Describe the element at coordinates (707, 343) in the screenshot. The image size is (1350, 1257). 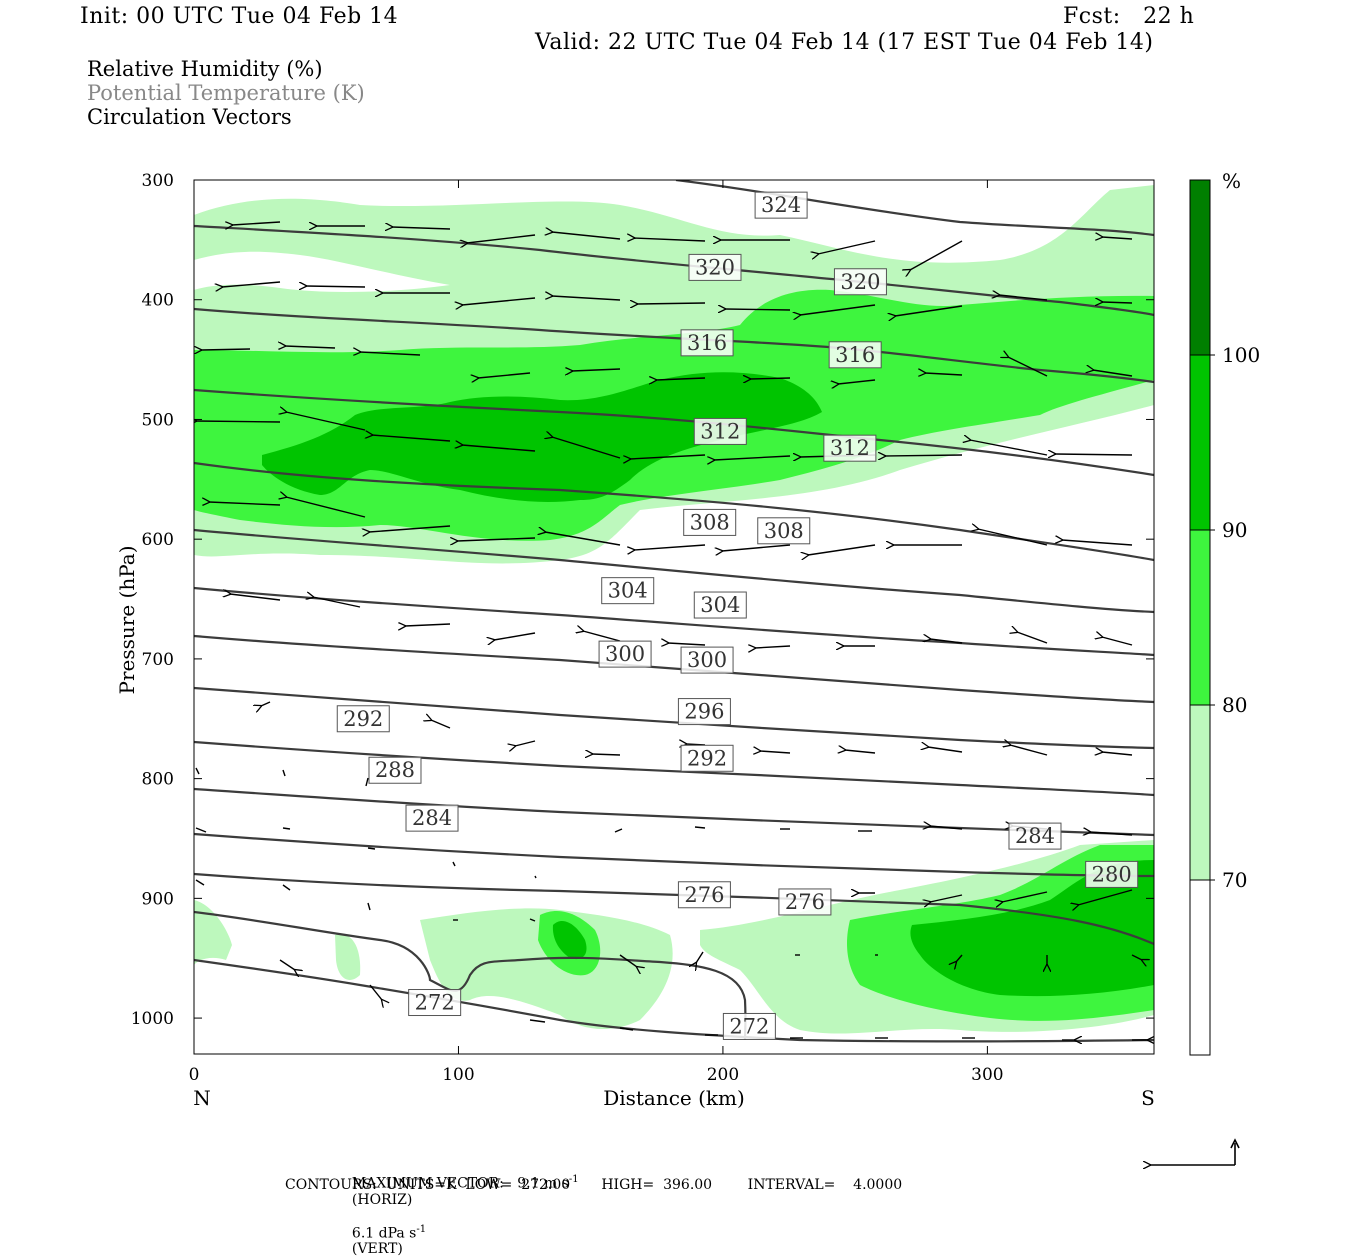
I see `theta-label-text: 316` at that location.